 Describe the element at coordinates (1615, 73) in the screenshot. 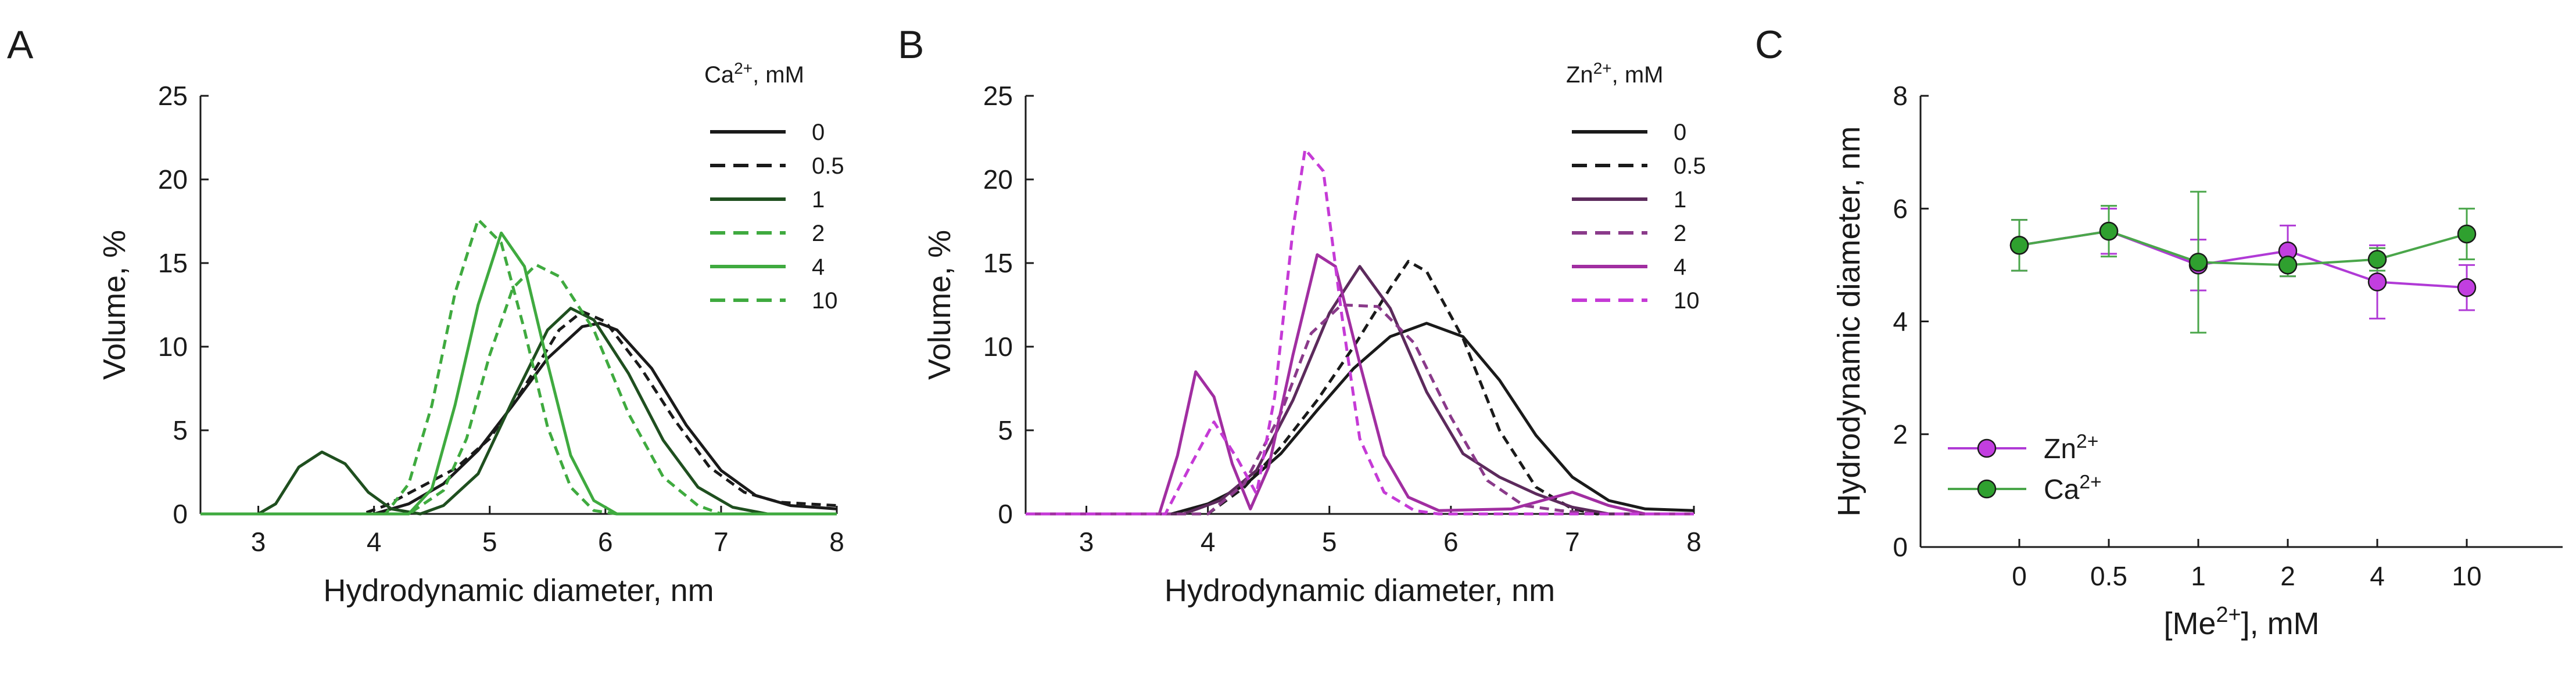

I see `panel-b-legend-title: Zn2+, mM` at that location.